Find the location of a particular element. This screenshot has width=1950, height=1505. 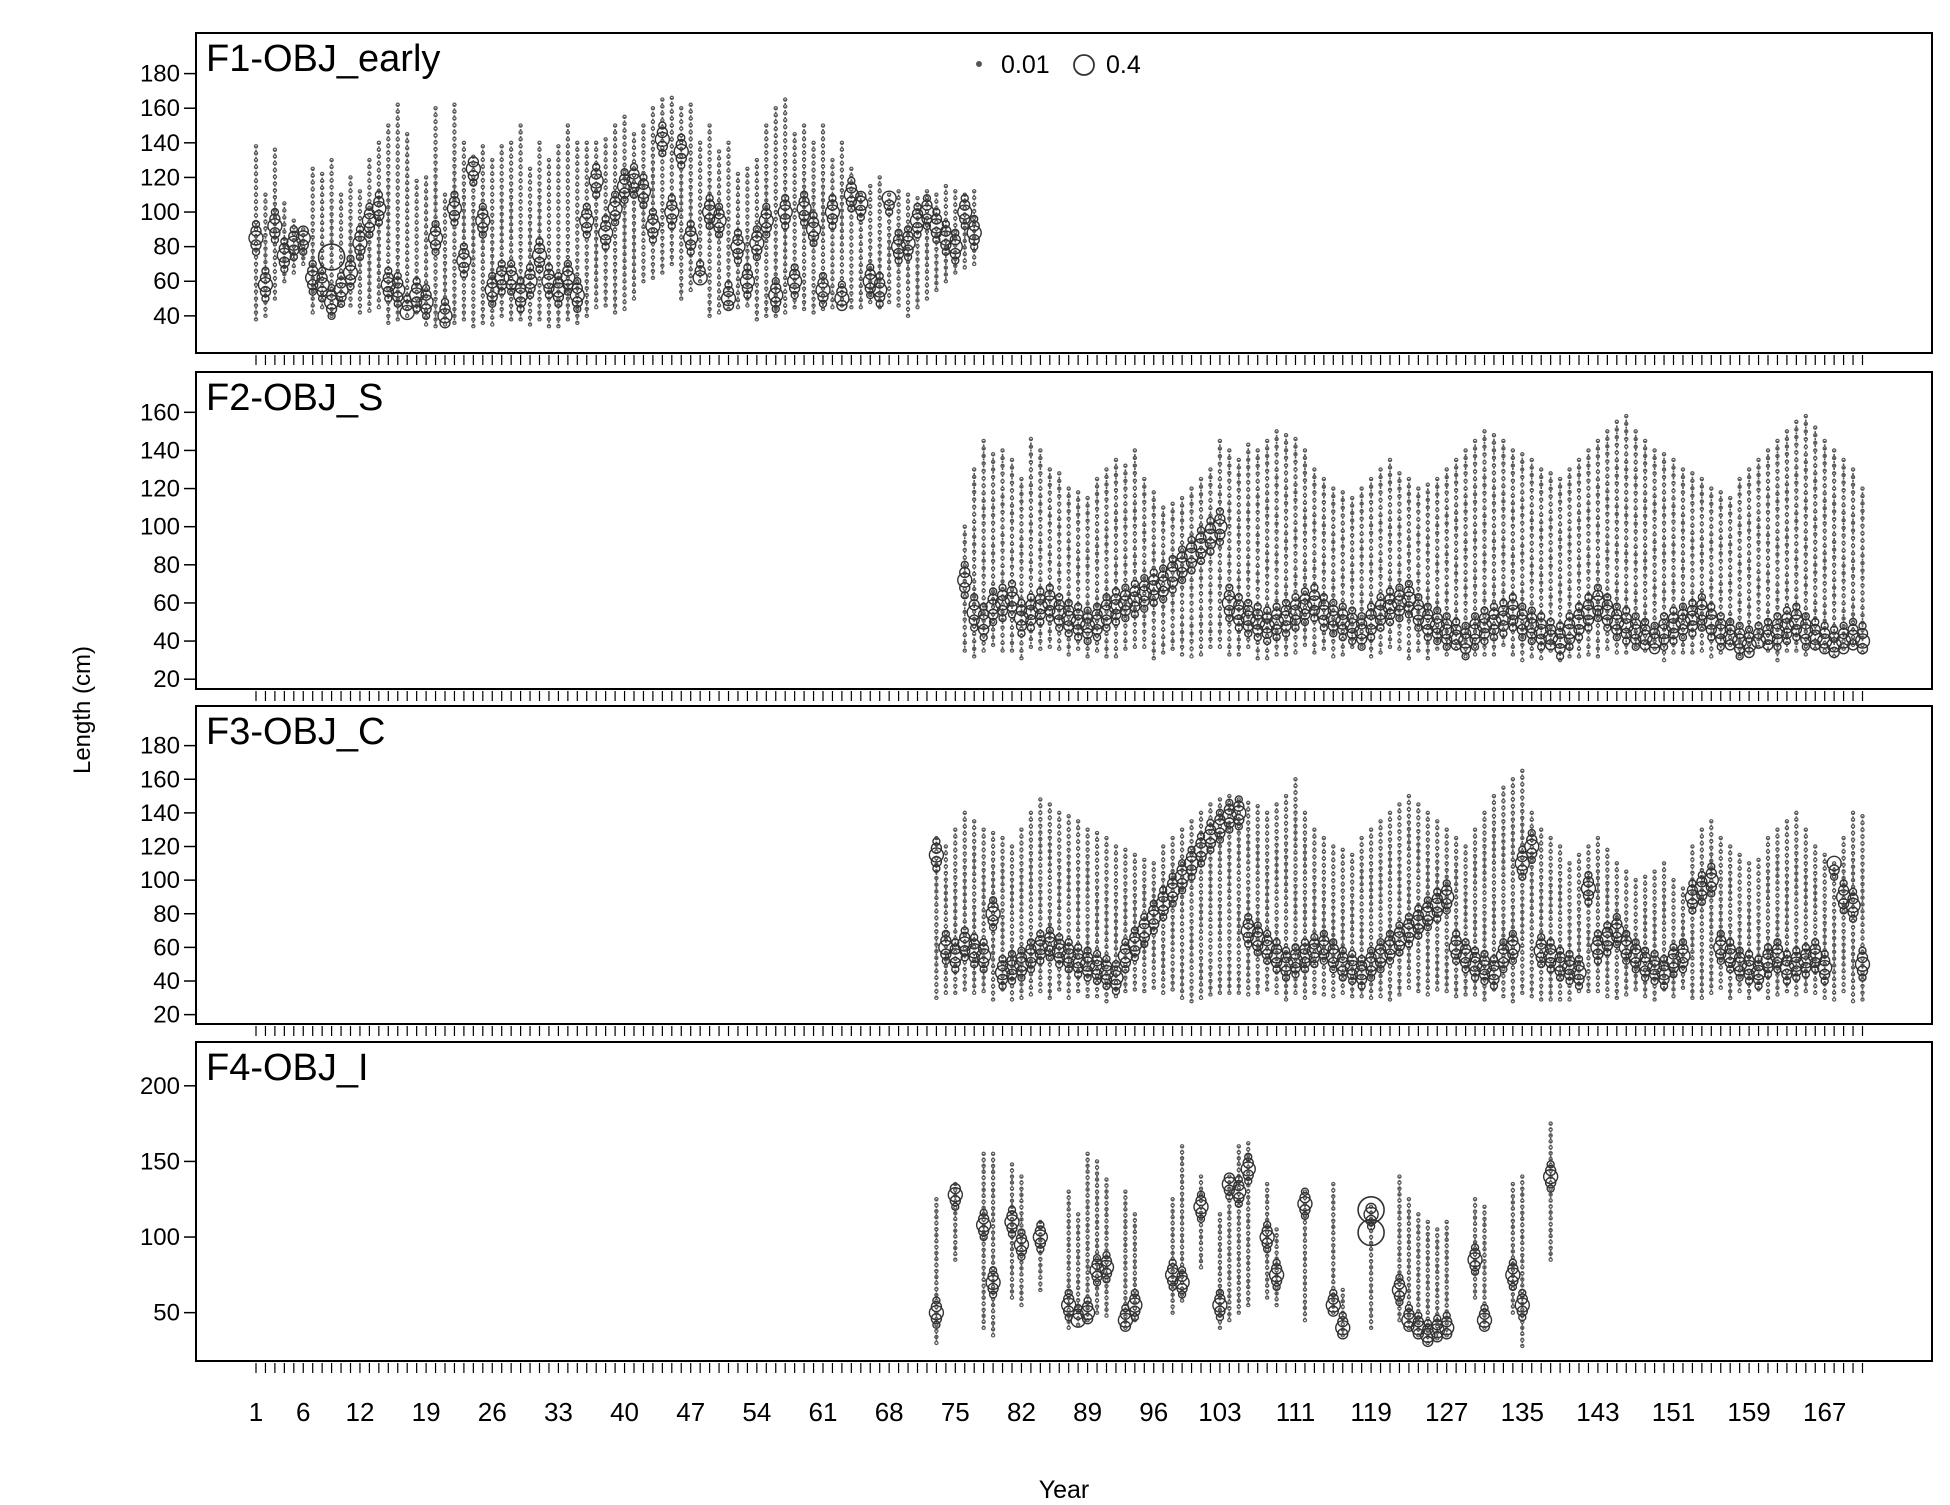

y-tick-label: 100 is located at coordinates (160, 527).